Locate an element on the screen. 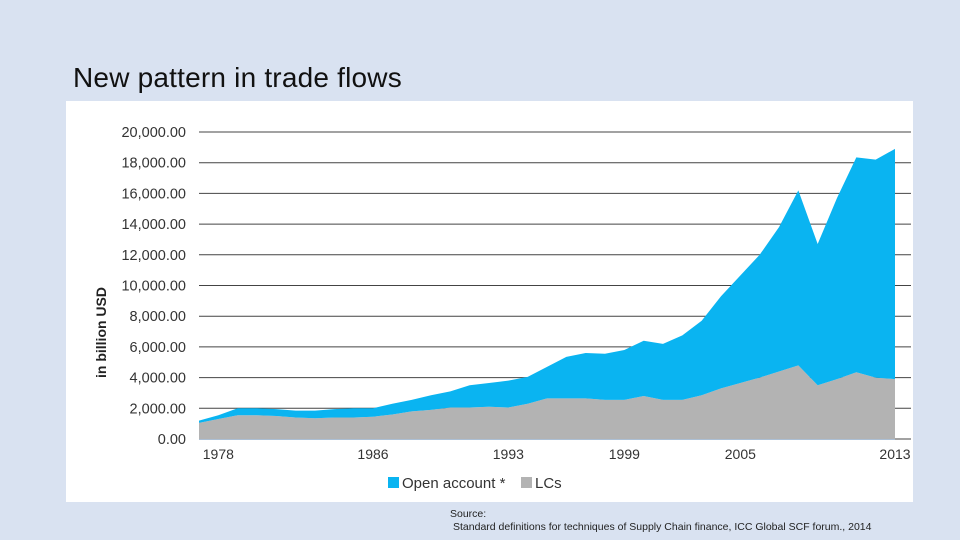  source-label: Source: is located at coordinates (468, 514).